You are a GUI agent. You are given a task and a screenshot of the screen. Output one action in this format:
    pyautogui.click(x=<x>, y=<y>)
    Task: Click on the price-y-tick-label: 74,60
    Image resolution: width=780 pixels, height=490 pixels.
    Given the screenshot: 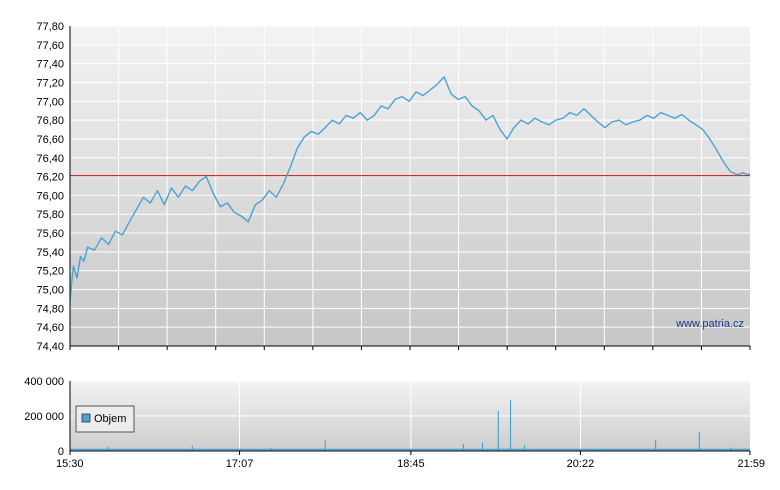 What is the action you would take?
    pyautogui.click(x=50, y=328)
    